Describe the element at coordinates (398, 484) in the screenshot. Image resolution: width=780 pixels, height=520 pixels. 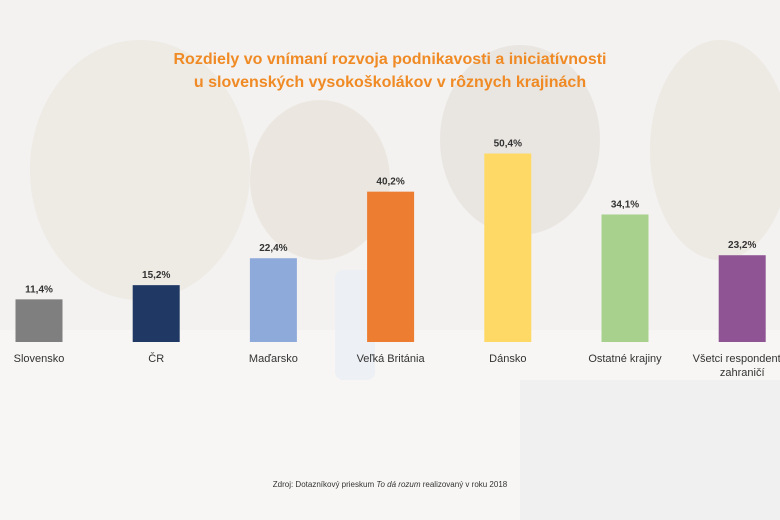
I see `source-survey-name: To dá rozum` at that location.